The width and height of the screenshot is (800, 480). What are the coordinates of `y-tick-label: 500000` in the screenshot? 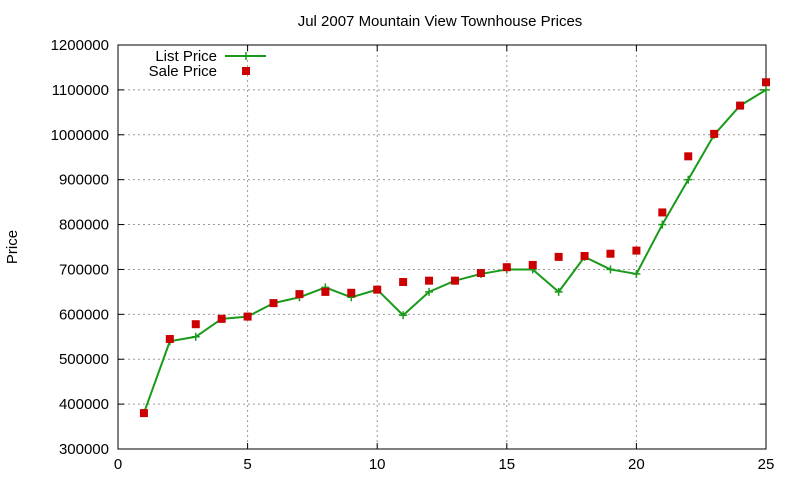 It's located at (84, 359).